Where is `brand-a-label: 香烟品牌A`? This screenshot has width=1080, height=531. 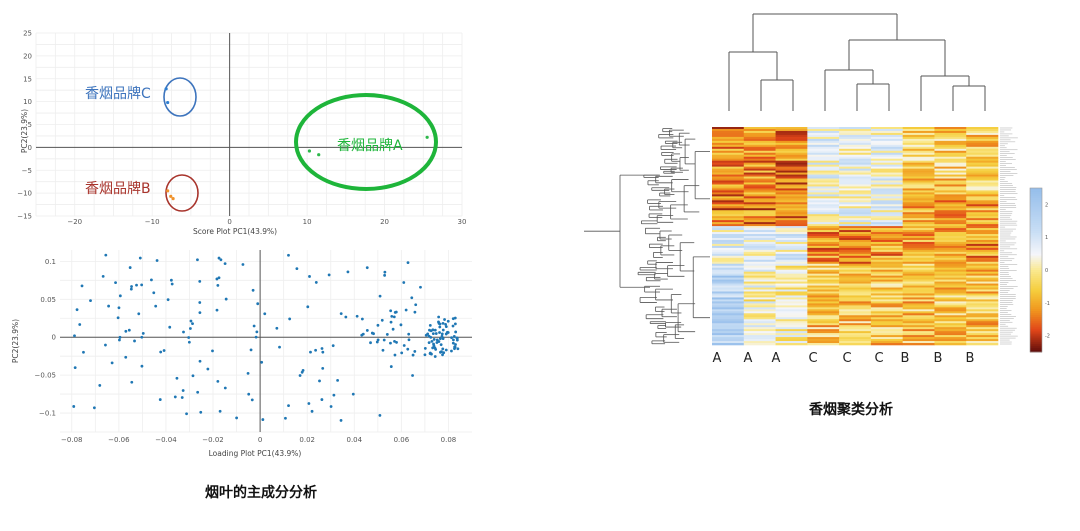 brand-a-label: 香烟品牌A is located at coordinates (370, 145).